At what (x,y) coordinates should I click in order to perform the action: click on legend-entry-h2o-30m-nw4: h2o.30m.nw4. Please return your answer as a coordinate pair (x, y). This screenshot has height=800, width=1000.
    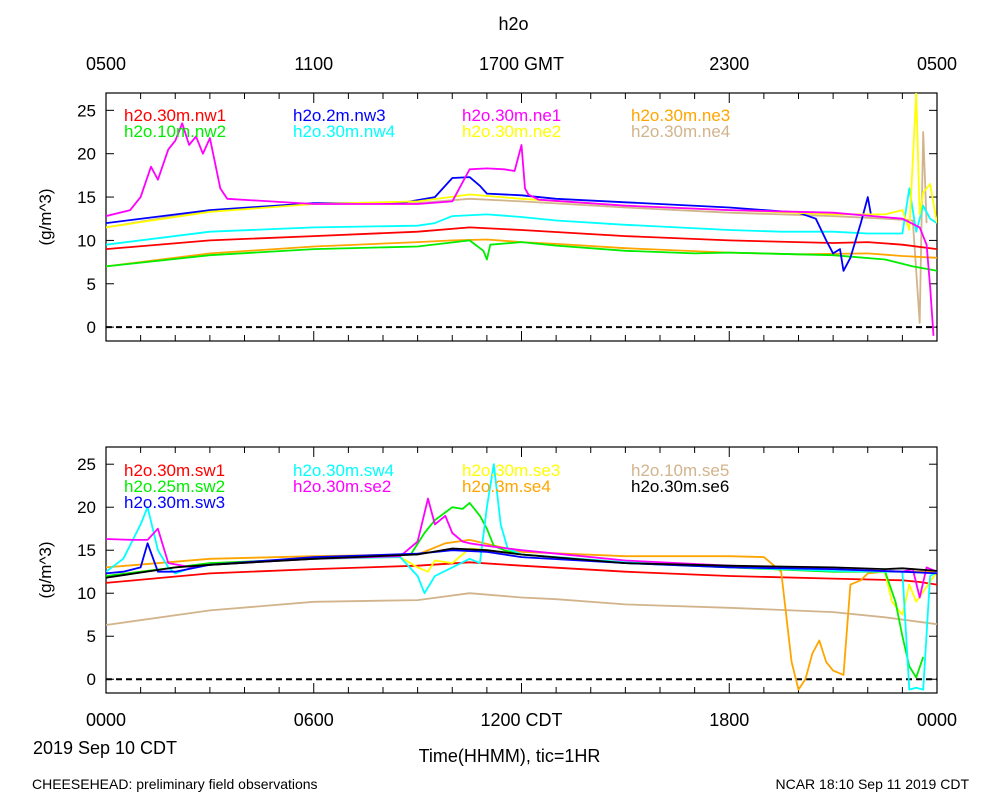
    Looking at the image, I should click on (344, 131).